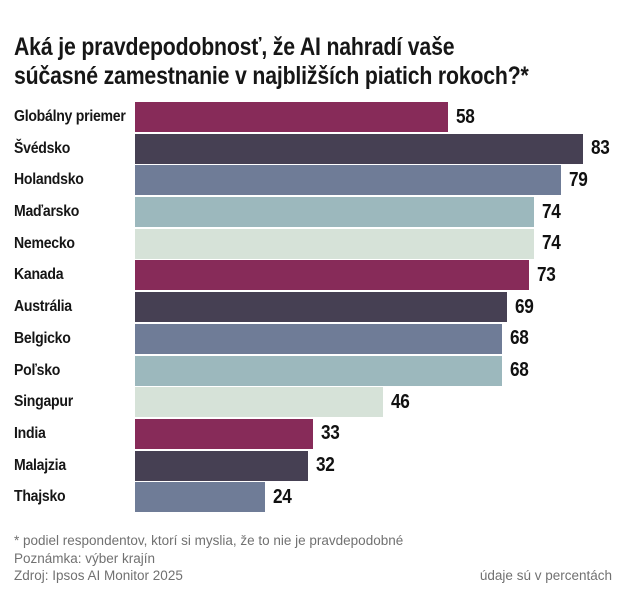 The width and height of the screenshot is (624, 589). I want to click on value-label: 33, so click(330, 433).